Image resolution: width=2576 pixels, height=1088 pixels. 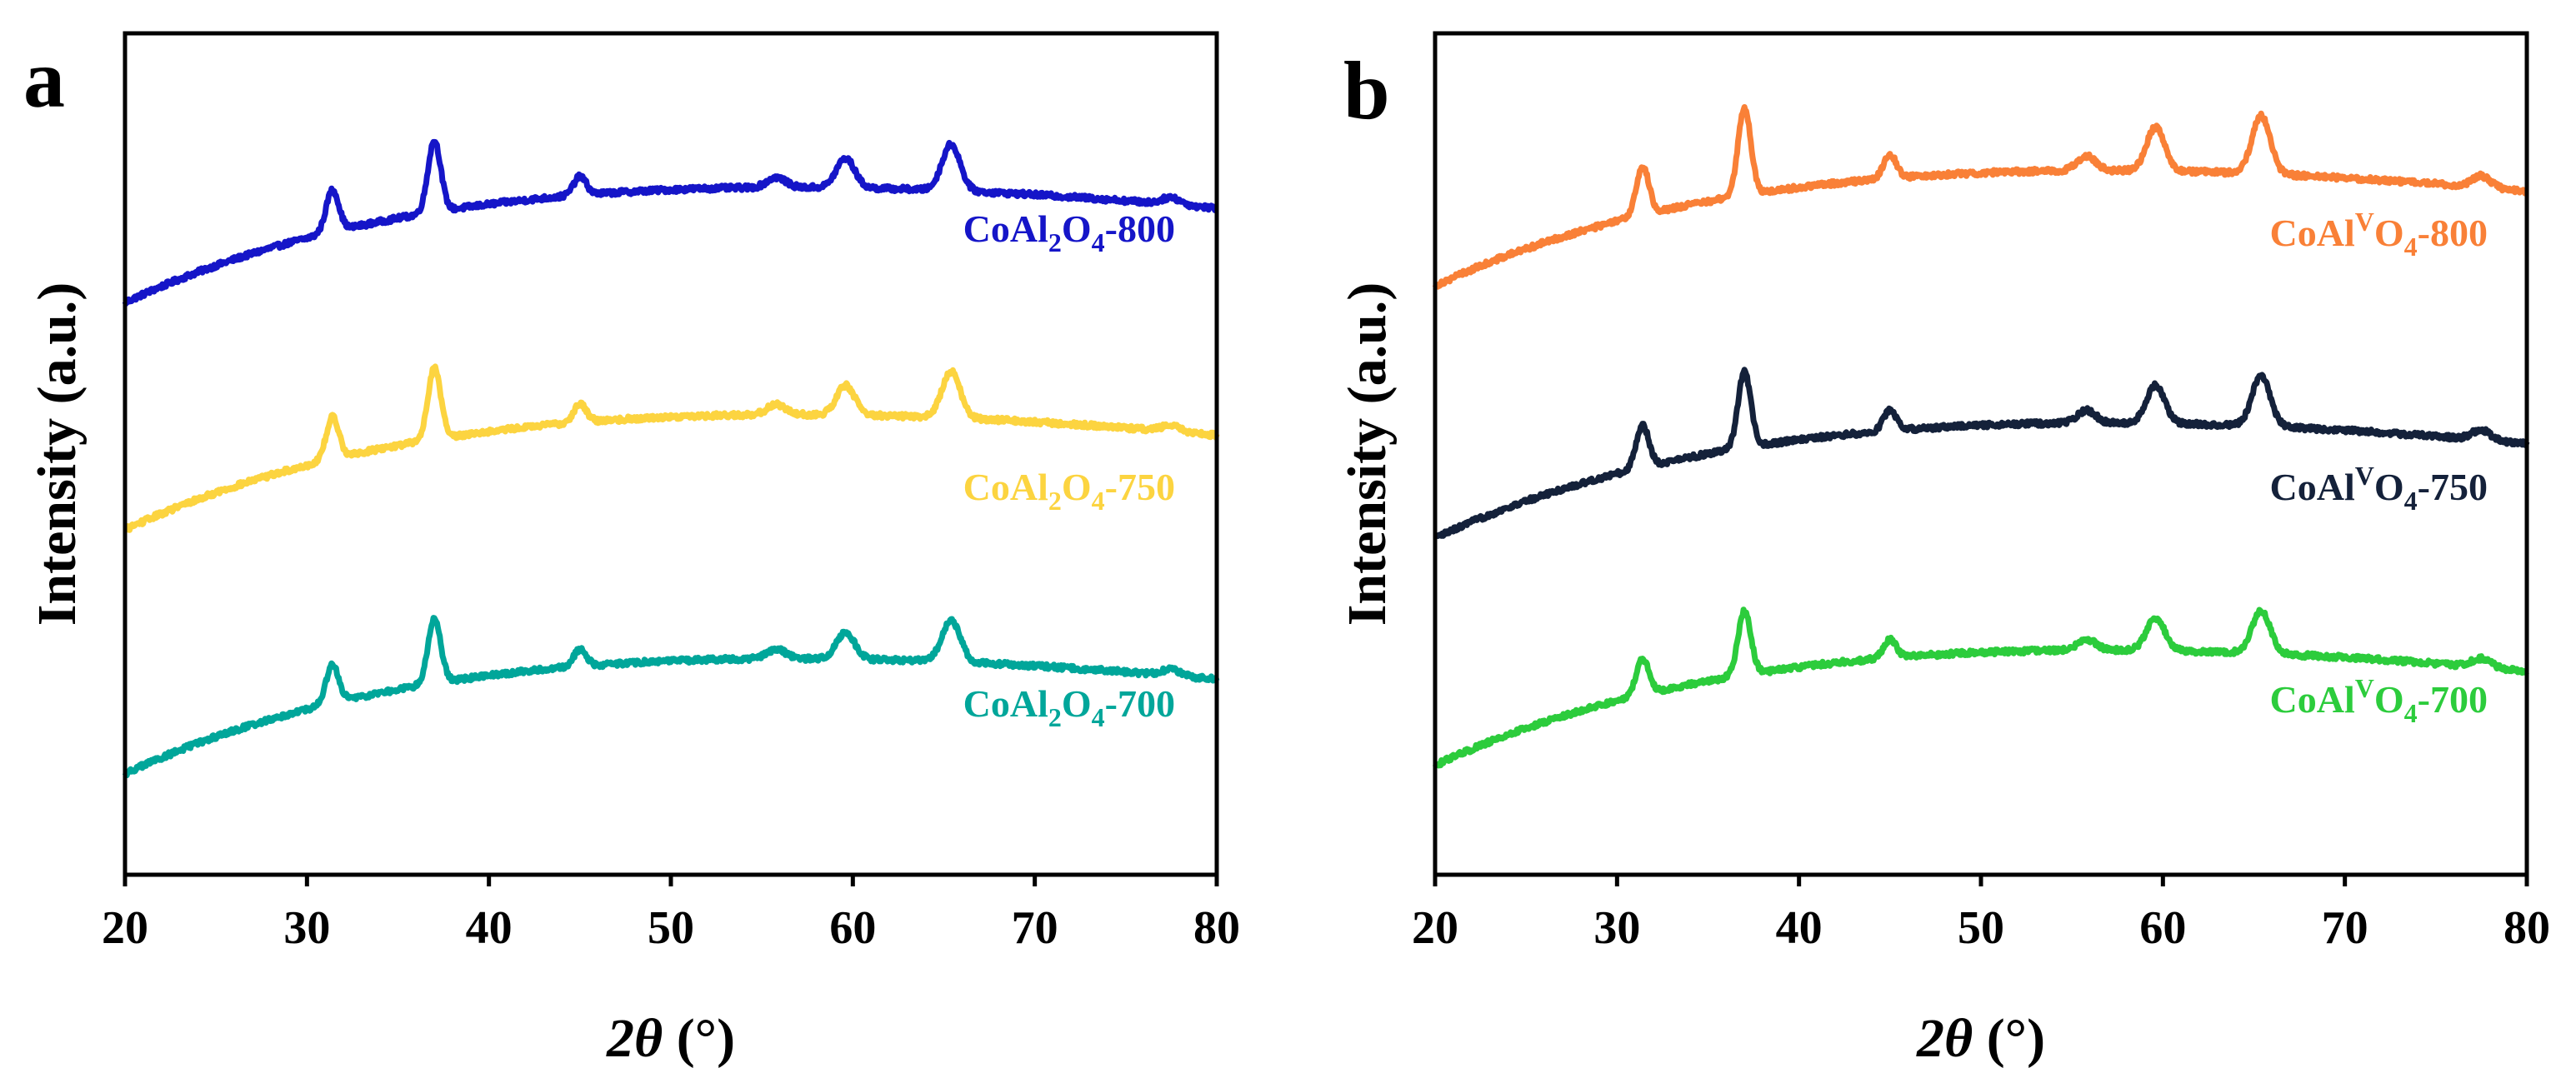 What do you see at coordinates (1366, 91) in the screenshot?
I see `panel-b-letter: b` at bounding box center [1366, 91].